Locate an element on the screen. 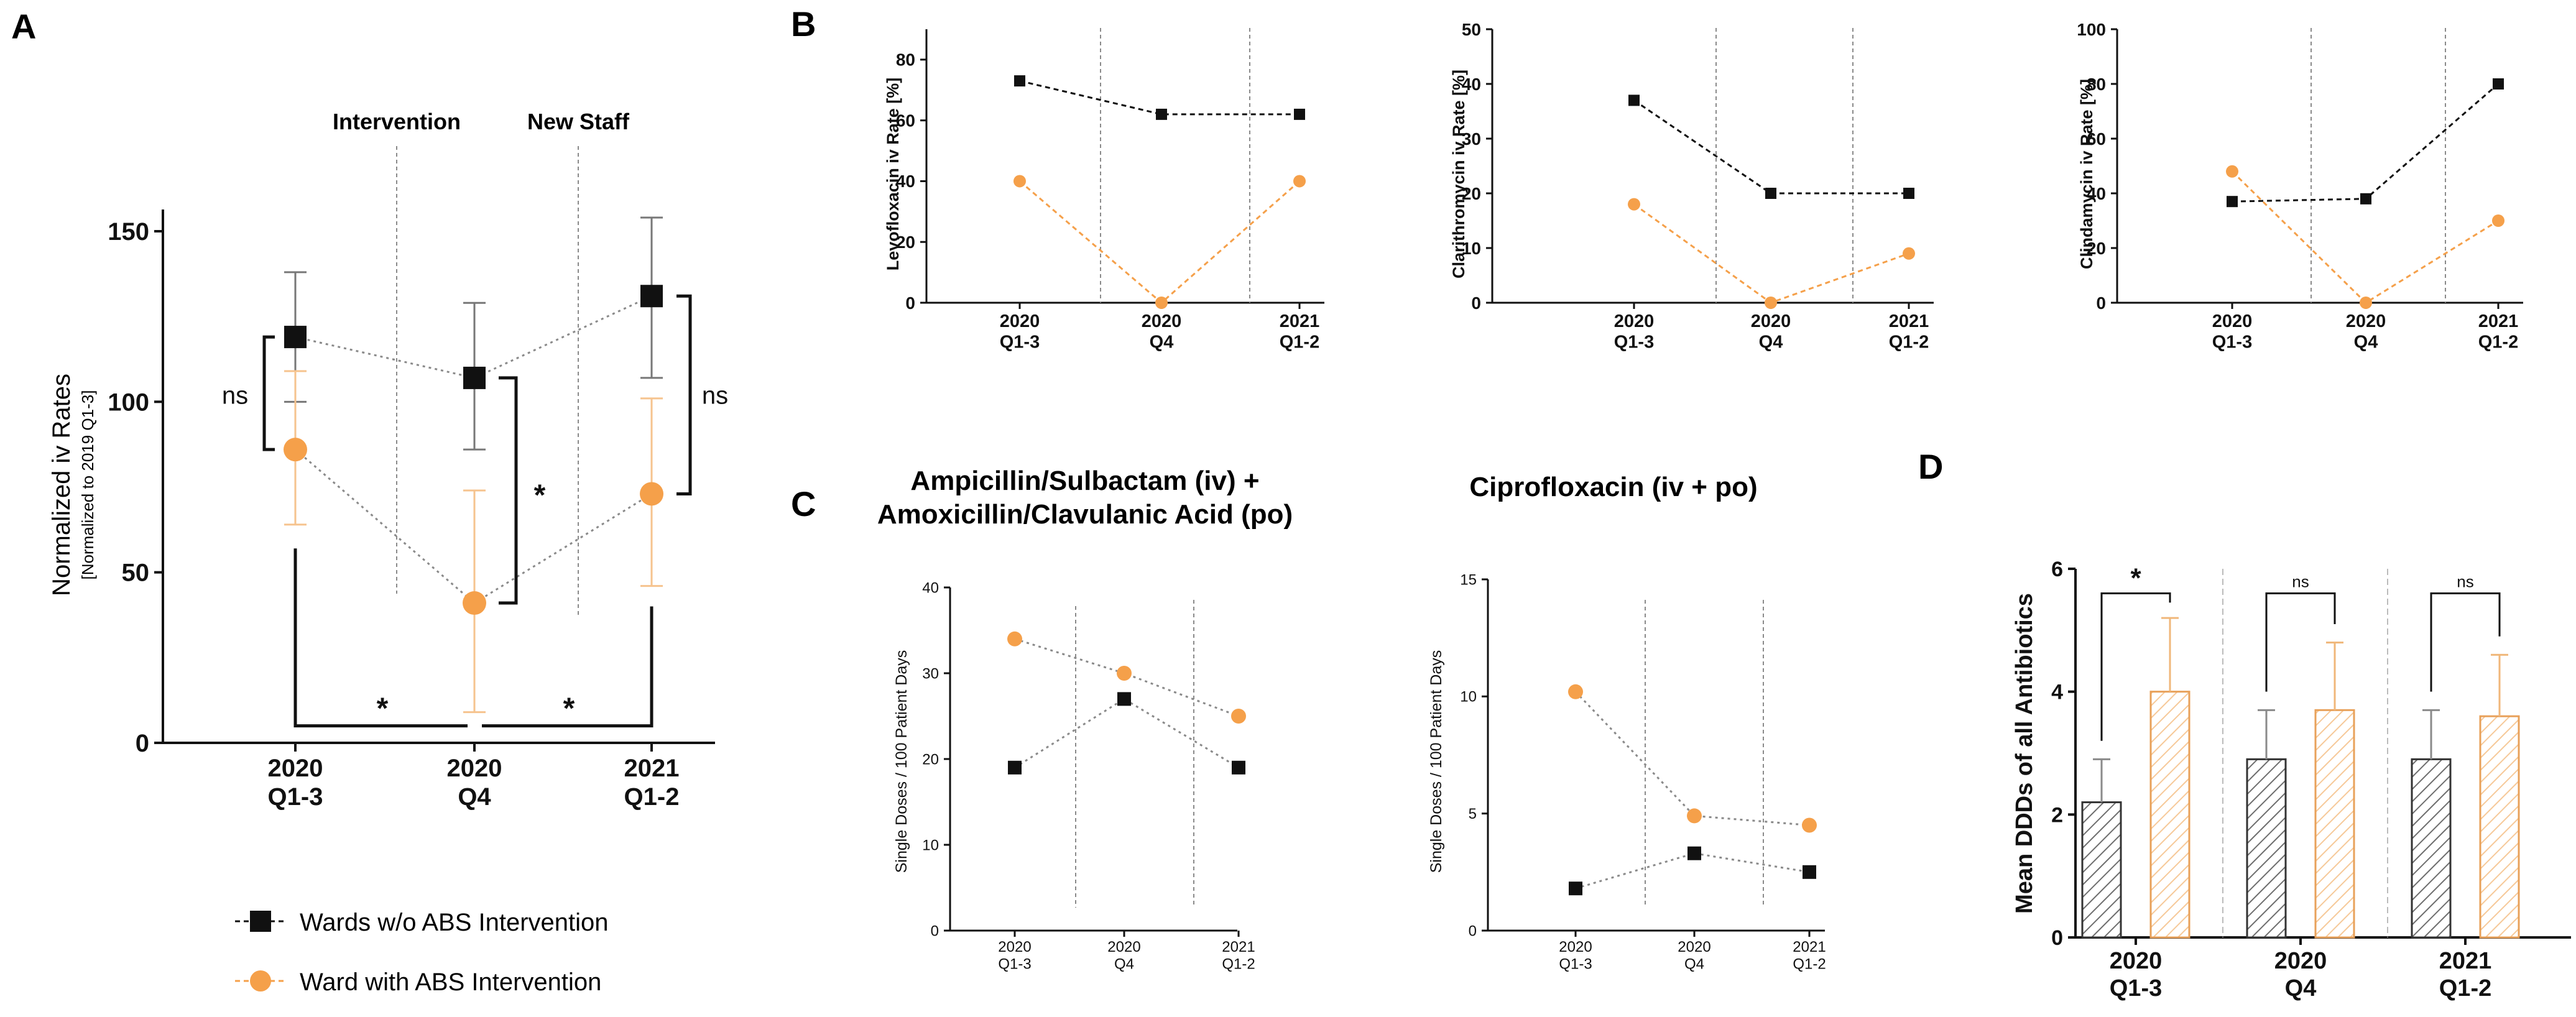  chart-b2-xtick-label-0-year: 2020 is located at coordinates (1634, 321).